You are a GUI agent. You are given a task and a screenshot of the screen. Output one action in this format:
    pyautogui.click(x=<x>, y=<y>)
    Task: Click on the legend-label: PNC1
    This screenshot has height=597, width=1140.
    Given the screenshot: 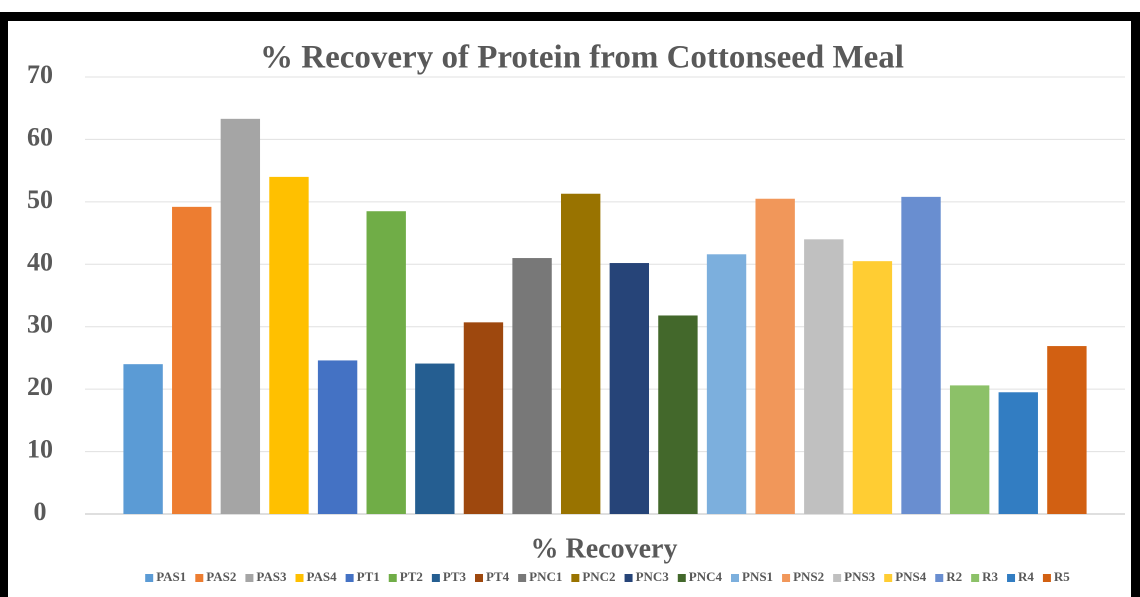 What is the action you would take?
    pyautogui.click(x=545, y=576)
    